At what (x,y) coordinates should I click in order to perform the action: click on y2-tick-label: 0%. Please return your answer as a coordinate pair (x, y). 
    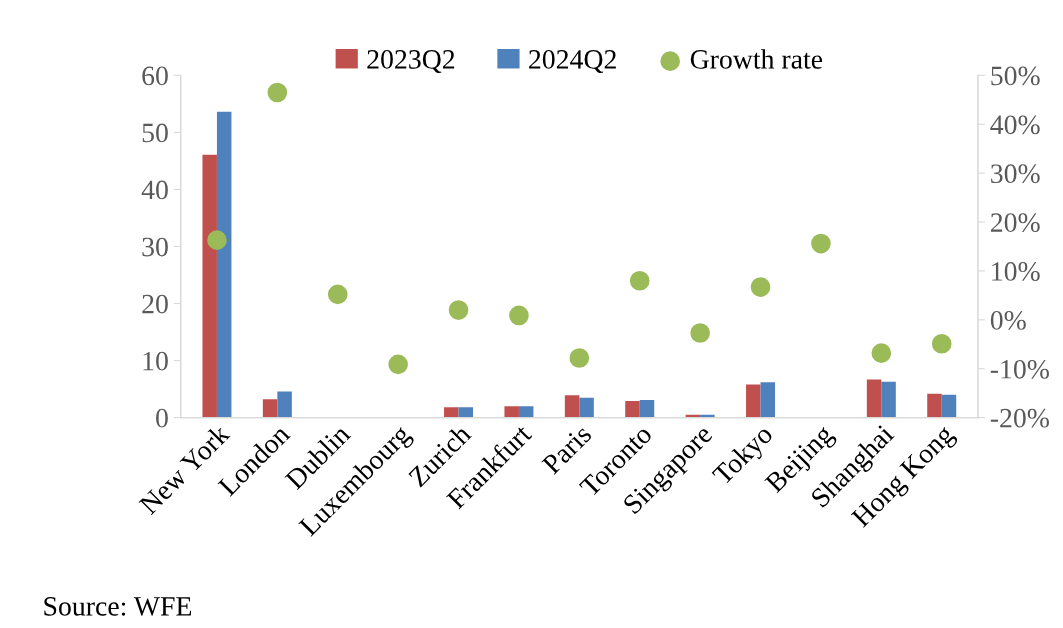
    Looking at the image, I should click on (1008, 320).